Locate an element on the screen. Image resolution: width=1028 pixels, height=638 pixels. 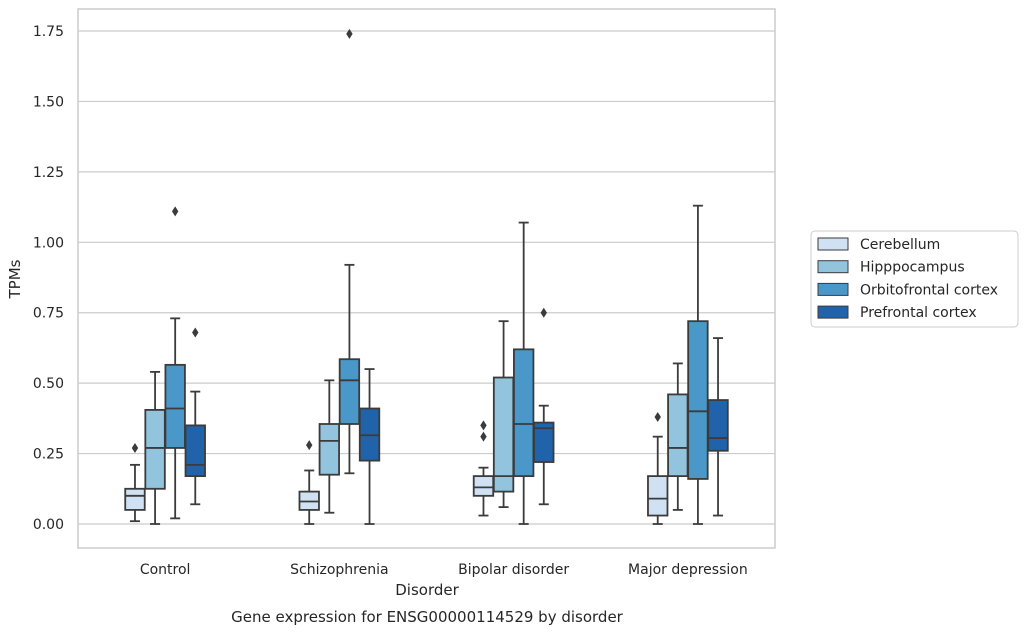
legend-label: Hipppocampus is located at coordinates (912, 268).